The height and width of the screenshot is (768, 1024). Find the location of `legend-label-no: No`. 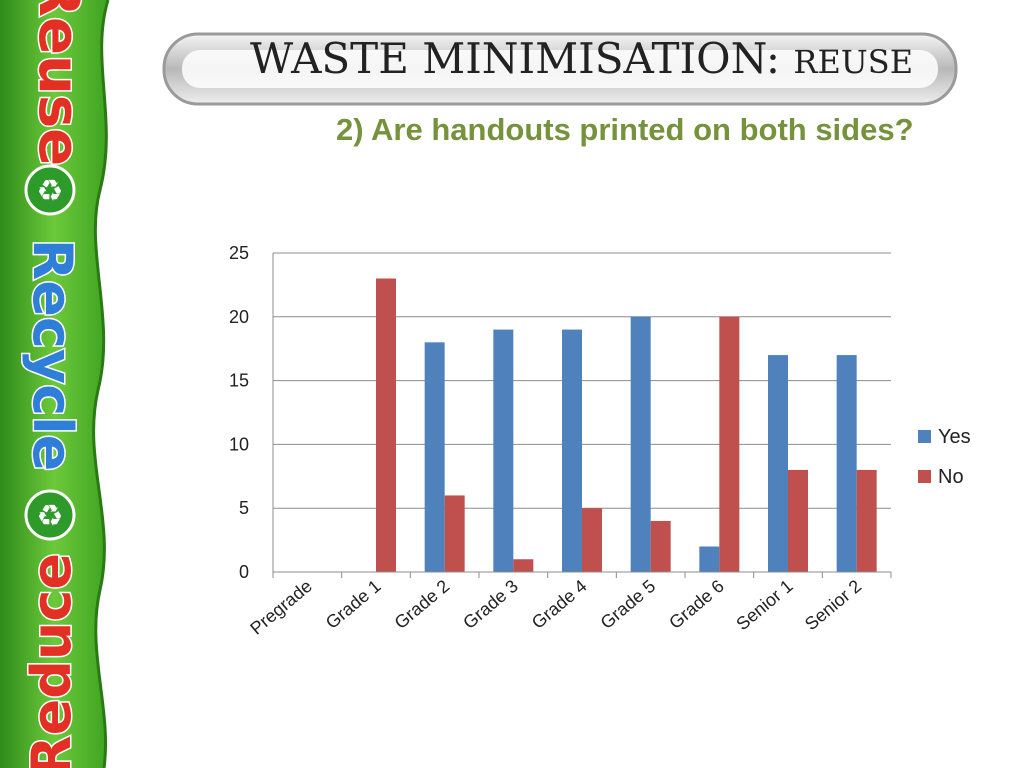

legend-label-no: No is located at coordinates (951, 477).